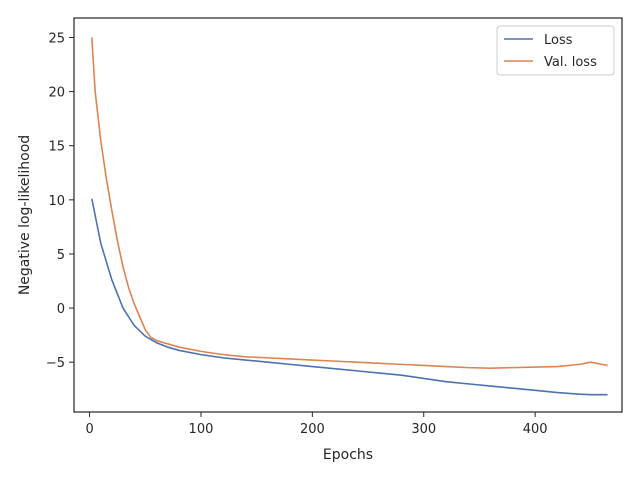 This screenshot has height=480, width=640. Describe the element at coordinates (56, 38) in the screenshot. I see `y-tick-label: 25` at that location.